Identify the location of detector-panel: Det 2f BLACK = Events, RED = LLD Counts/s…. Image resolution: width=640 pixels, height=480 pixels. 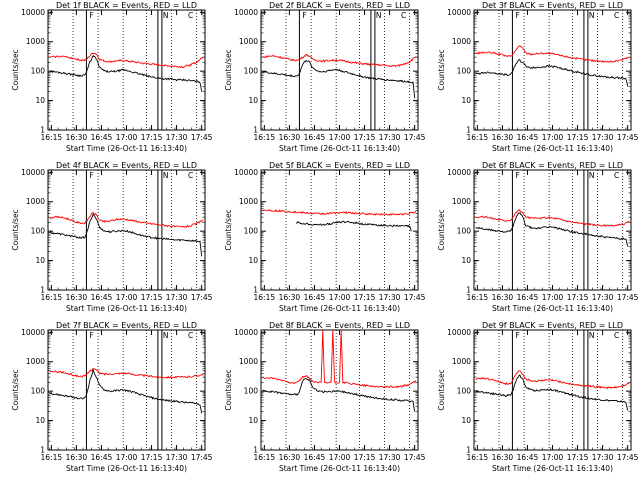
(325, 77).